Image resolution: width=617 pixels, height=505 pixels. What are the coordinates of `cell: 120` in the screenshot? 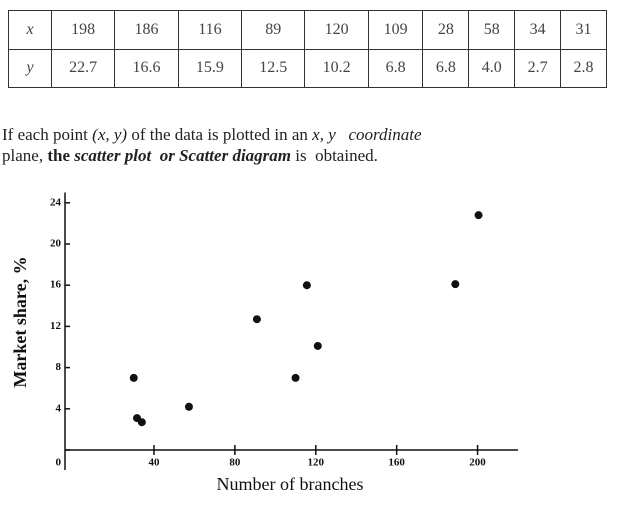 It's located at (336, 30).